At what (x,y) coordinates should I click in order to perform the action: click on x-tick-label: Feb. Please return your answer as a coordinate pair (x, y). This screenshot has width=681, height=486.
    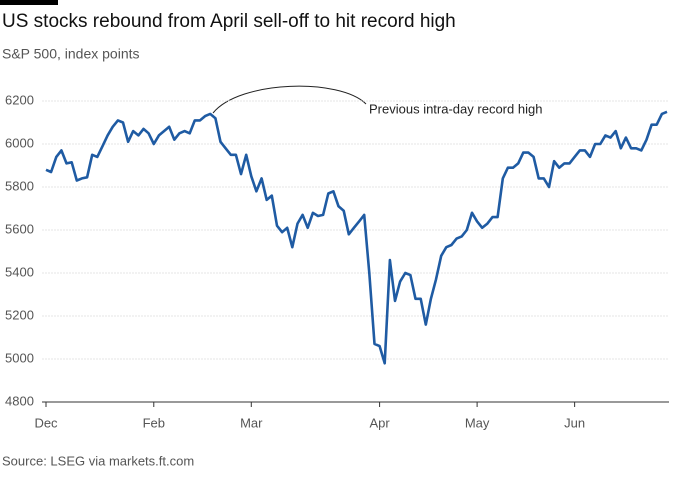
    Looking at the image, I should click on (154, 422).